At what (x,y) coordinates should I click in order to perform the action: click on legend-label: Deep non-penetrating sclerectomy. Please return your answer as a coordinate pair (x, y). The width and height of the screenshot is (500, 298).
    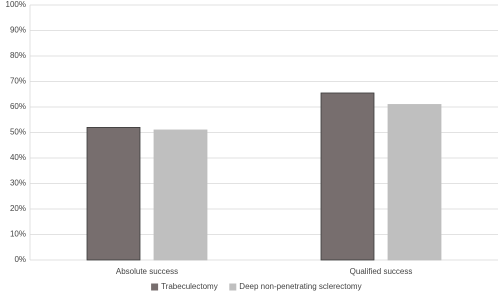
    Looking at the image, I should click on (300, 286).